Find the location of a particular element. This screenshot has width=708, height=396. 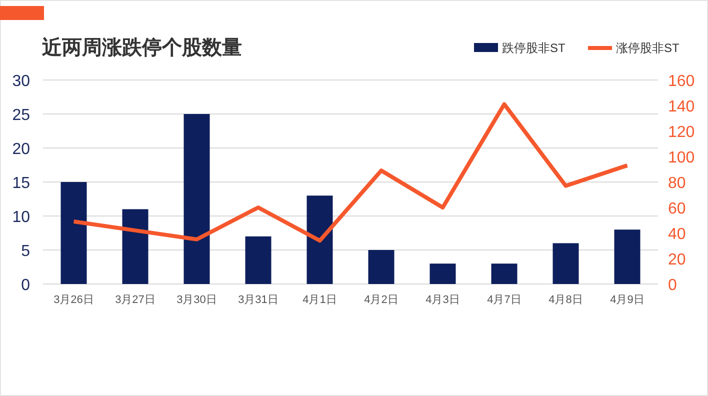

x-tick-label: 3月30日 is located at coordinates (196, 300).